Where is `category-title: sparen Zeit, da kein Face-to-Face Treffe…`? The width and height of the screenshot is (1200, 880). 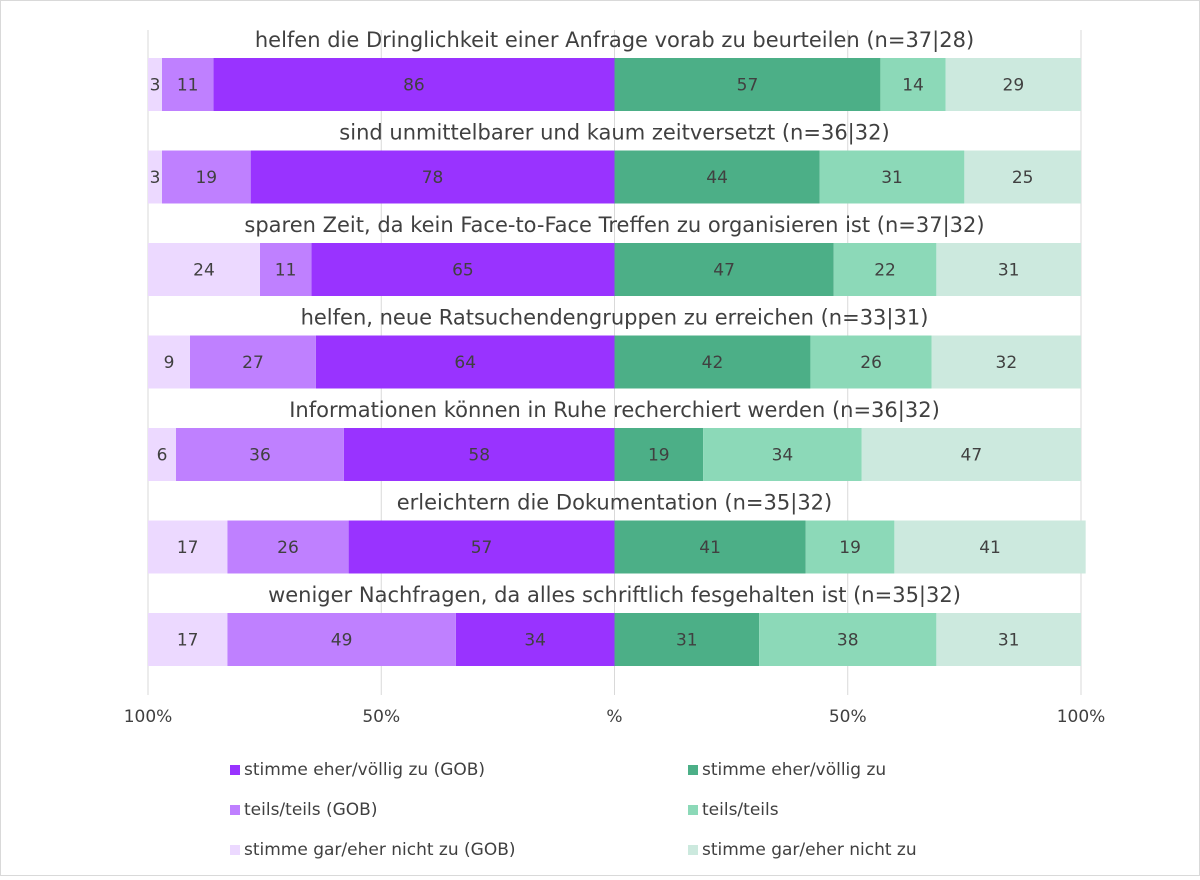
category-title: sparen Zeit, da kein Face-to-Face Treffe… is located at coordinates (614, 225).